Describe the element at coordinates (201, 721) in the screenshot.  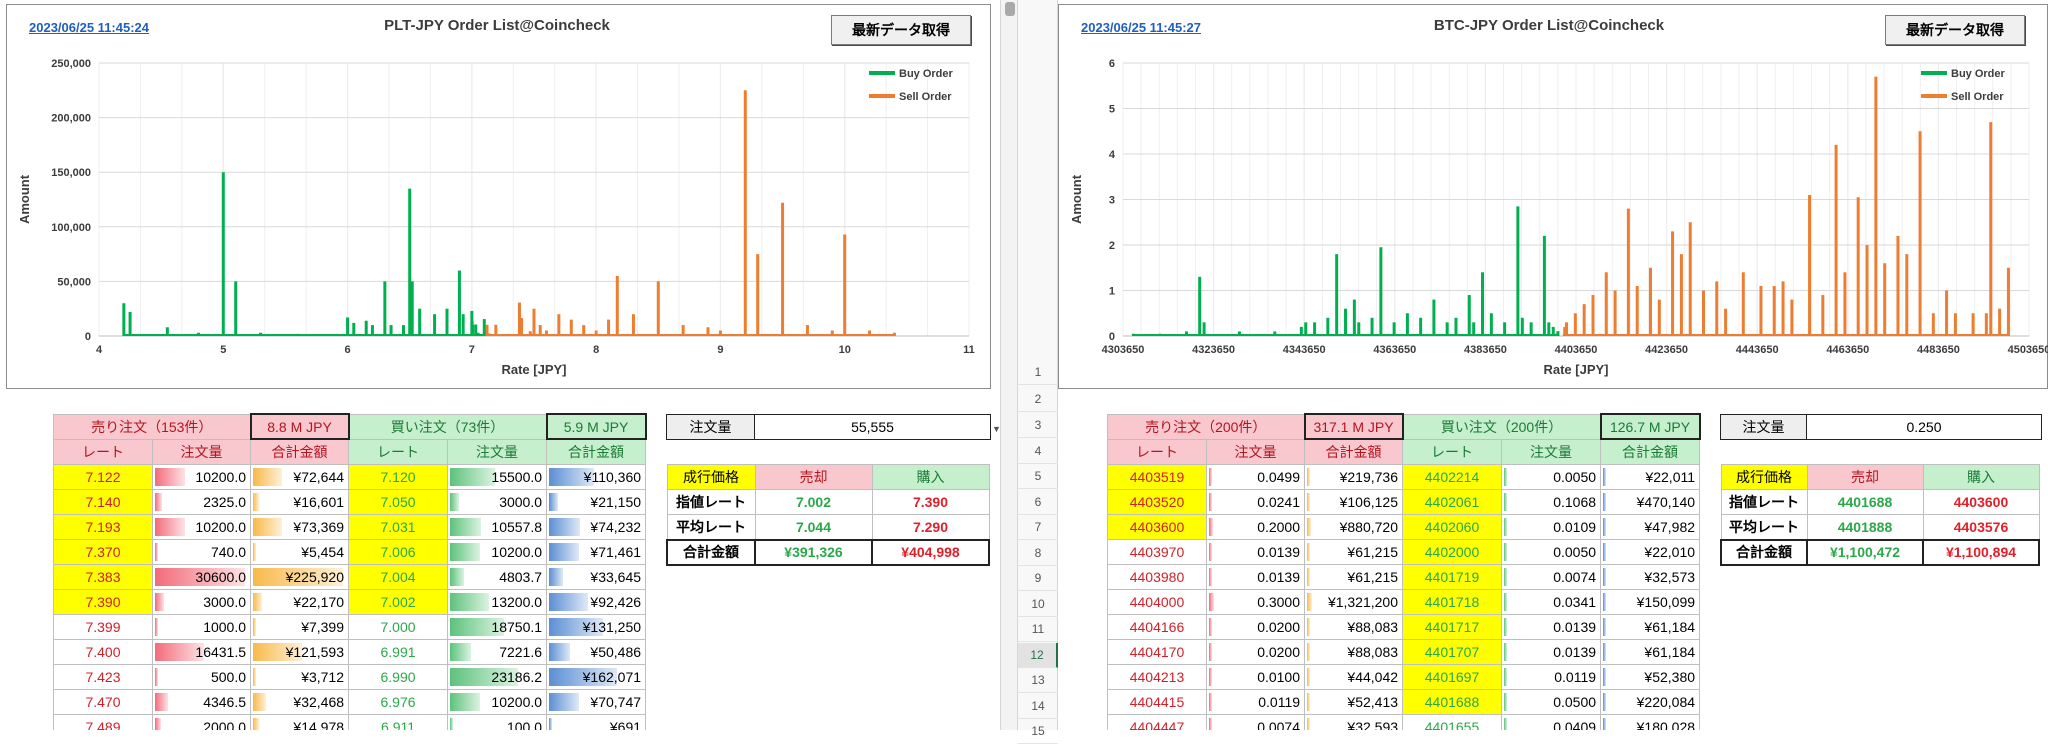
I see `sell-qty-cell: 2000.0` at that location.